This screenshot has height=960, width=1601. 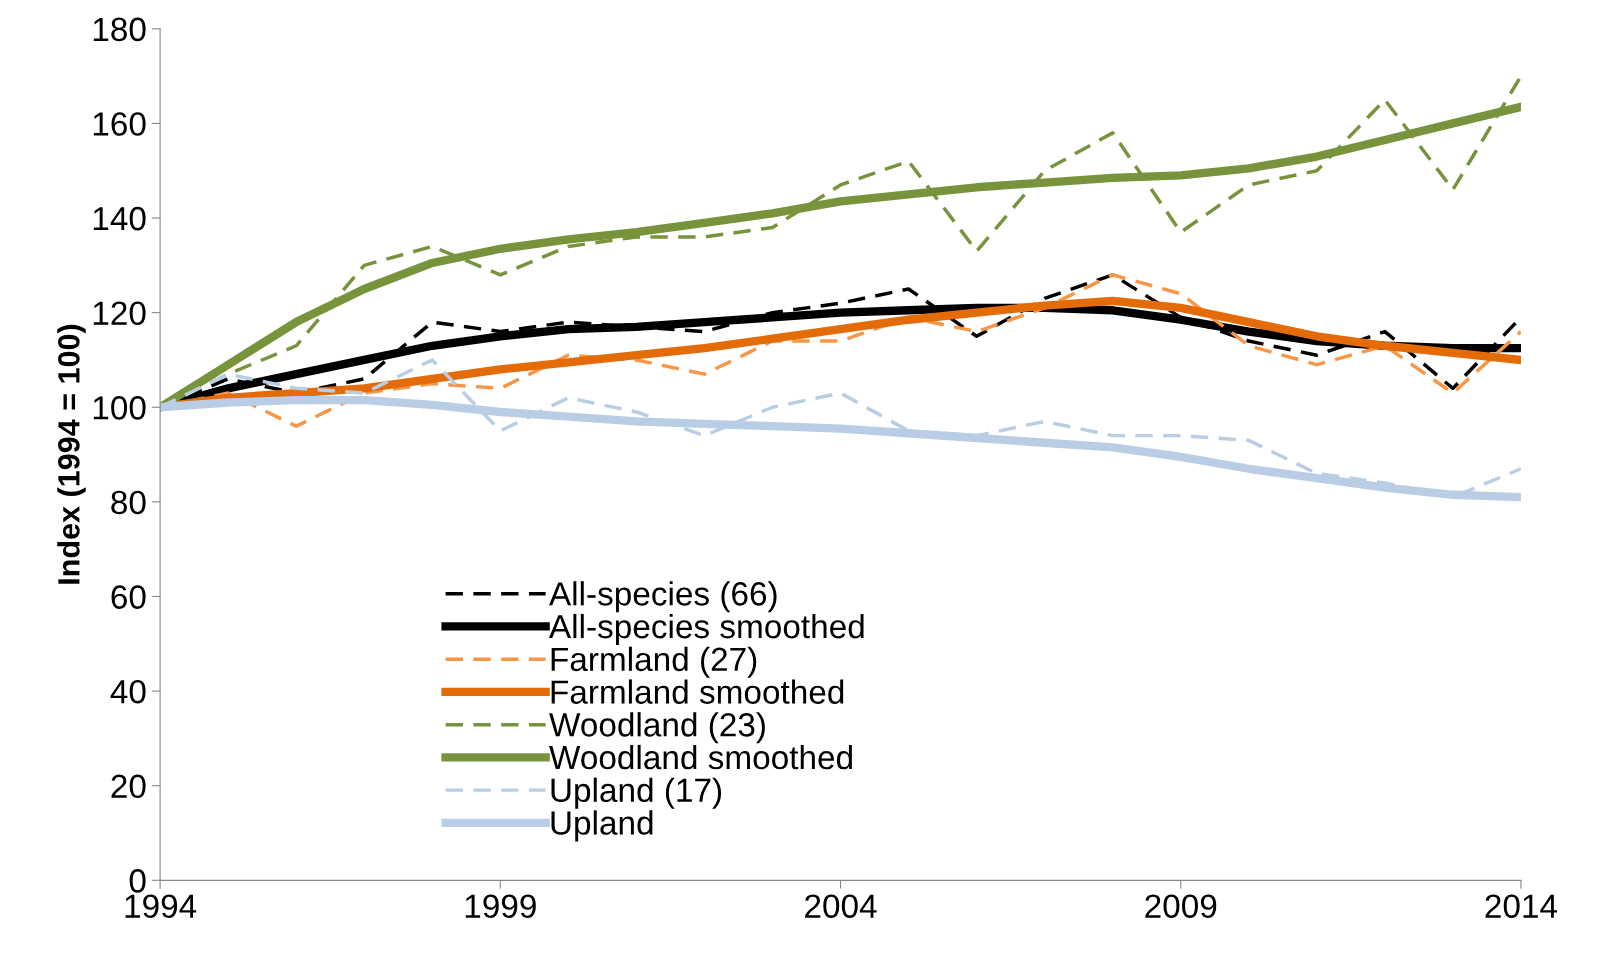 What do you see at coordinates (128, 786) in the screenshot?
I see `y-tick-label: 20` at bounding box center [128, 786].